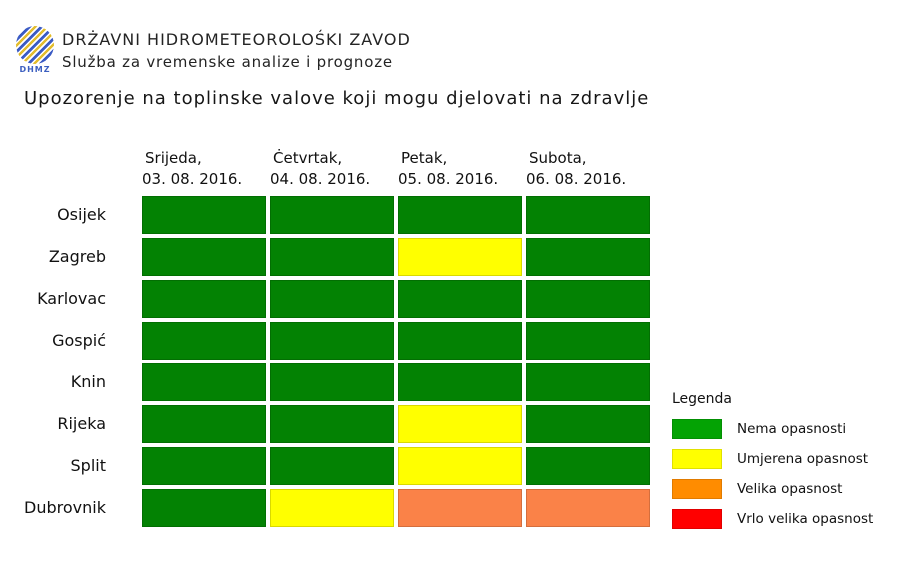  Describe the element at coordinates (702, 399) in the screenshot. I see `legend-title: Legenda` at that location.